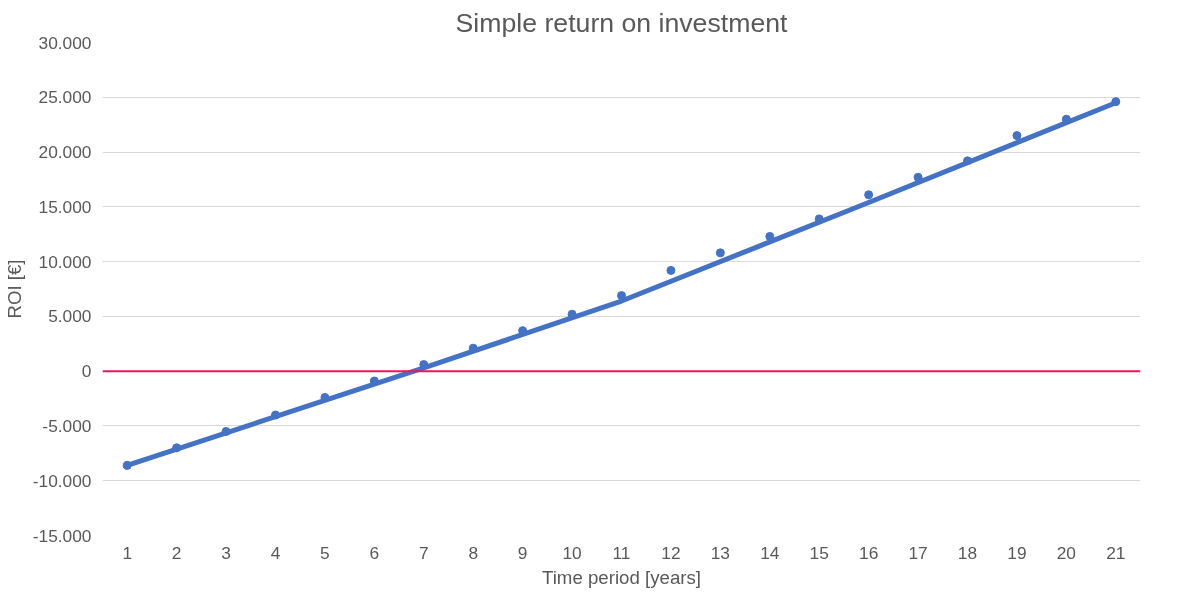 The image size is (1187, 600). Describe the element at coordinates (720, 552) in the screenshot. I see `x-tick-label: 13` at that location.